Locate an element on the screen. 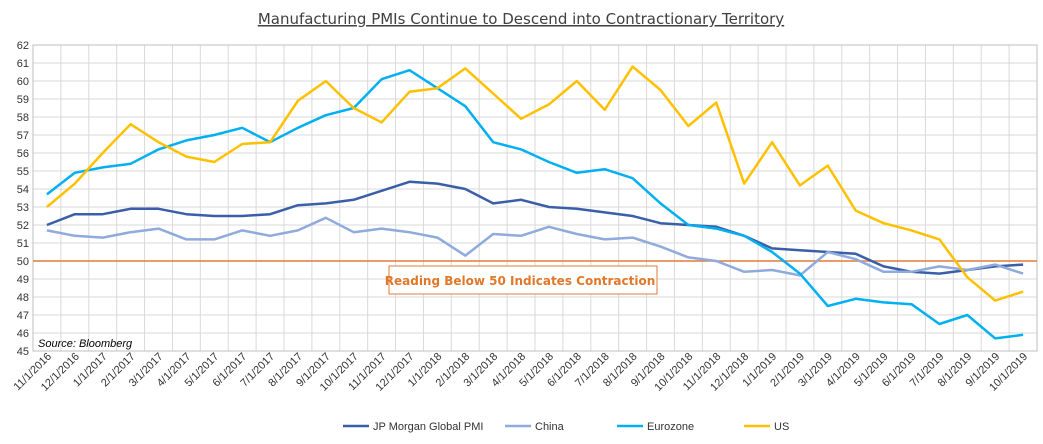 This screenshot has width=1043, height=444. y-tick-label: 55 is located at coordinates (23, 172).